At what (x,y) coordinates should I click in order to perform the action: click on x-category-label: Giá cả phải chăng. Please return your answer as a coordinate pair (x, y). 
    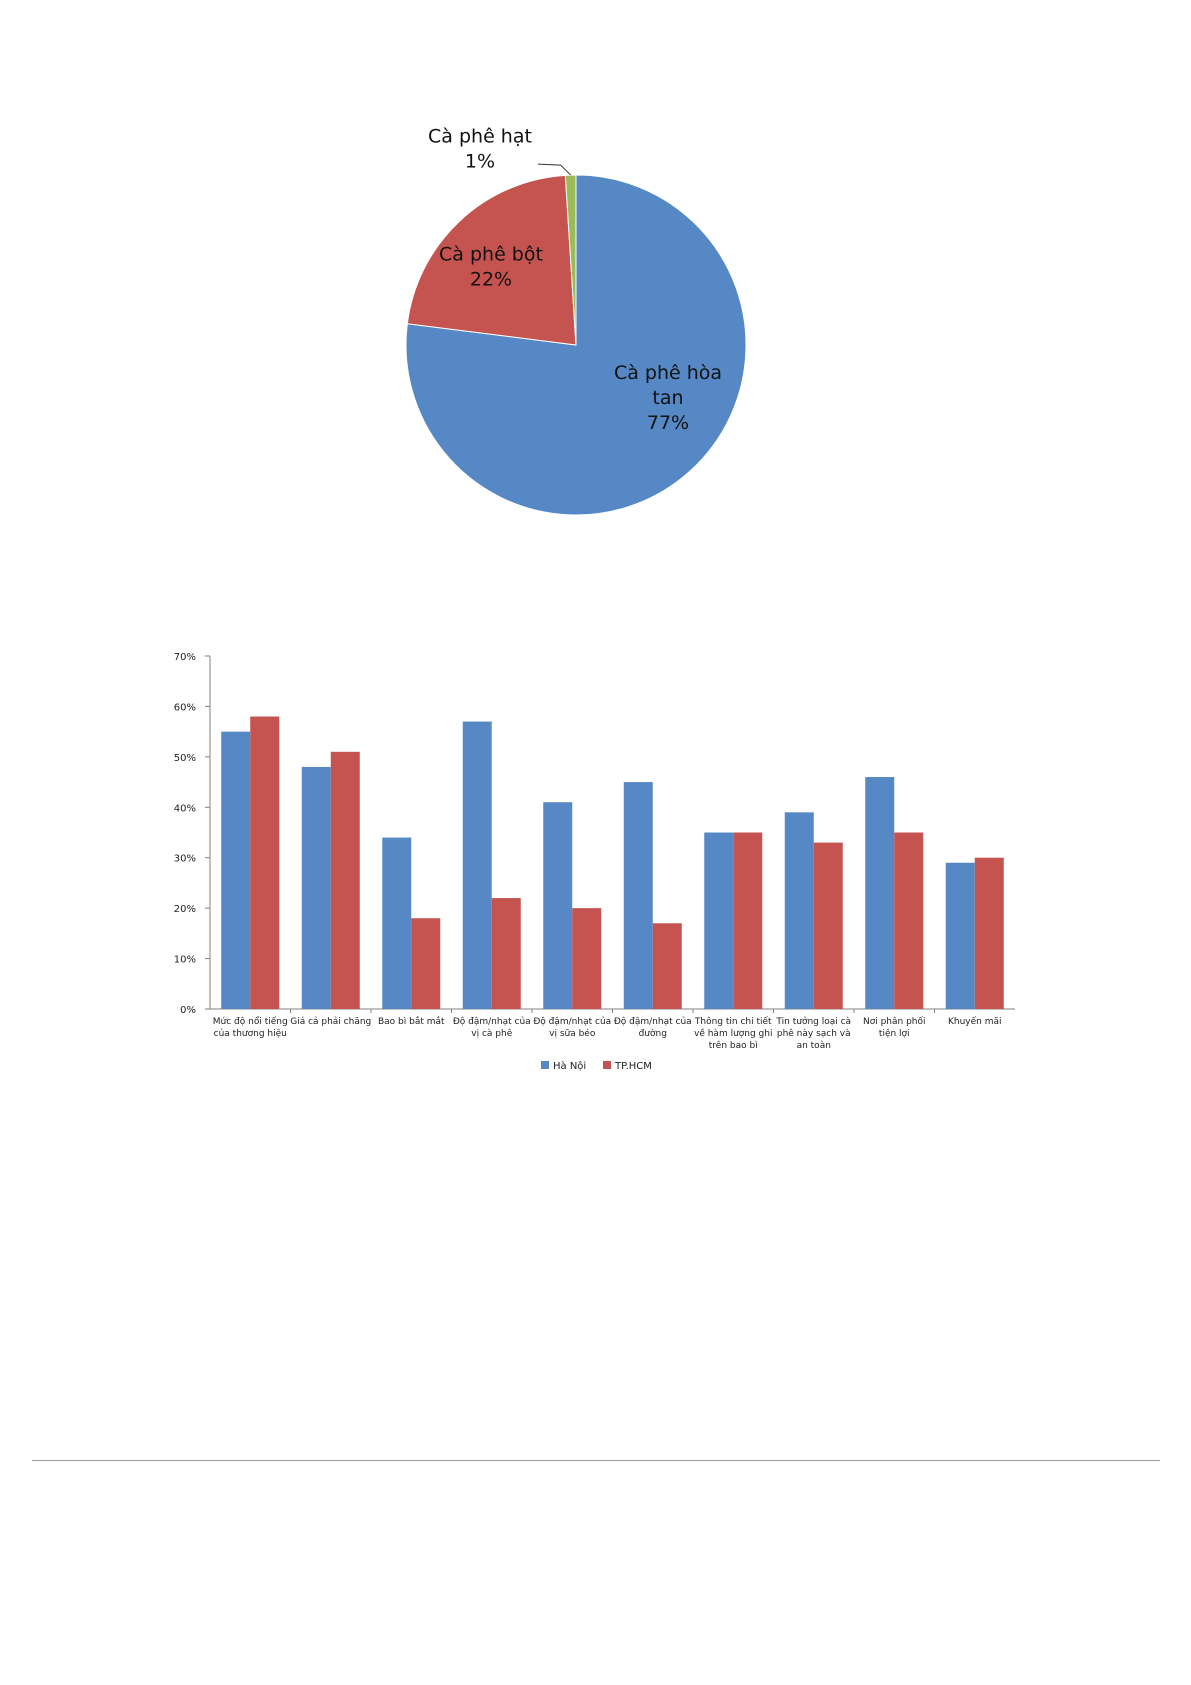
    Looking at the image, I should click on (330, 1021).